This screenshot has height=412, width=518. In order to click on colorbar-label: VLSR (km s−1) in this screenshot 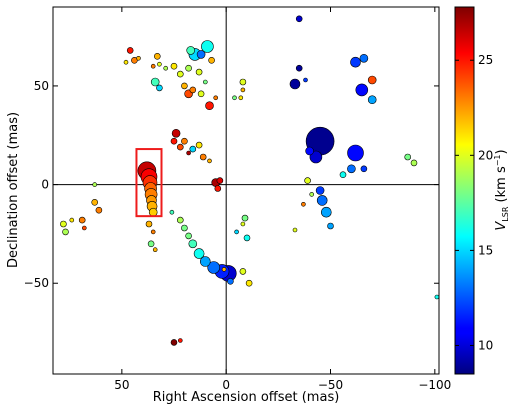, I will do `click(501, 189)`.